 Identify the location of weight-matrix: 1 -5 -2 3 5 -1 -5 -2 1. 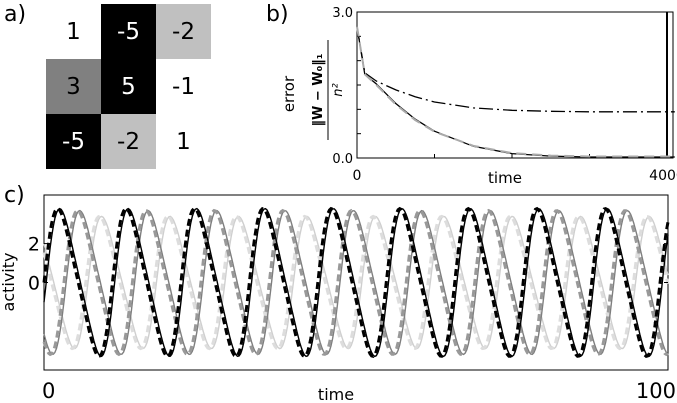
(129, 86).